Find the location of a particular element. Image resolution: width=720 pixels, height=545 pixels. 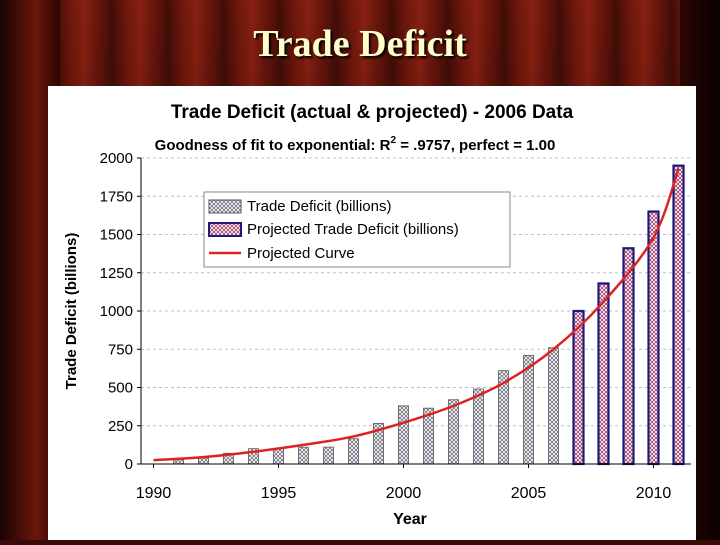

legend-label-actual: Trade Deficit (billions) is located at coordinates (319, 206).